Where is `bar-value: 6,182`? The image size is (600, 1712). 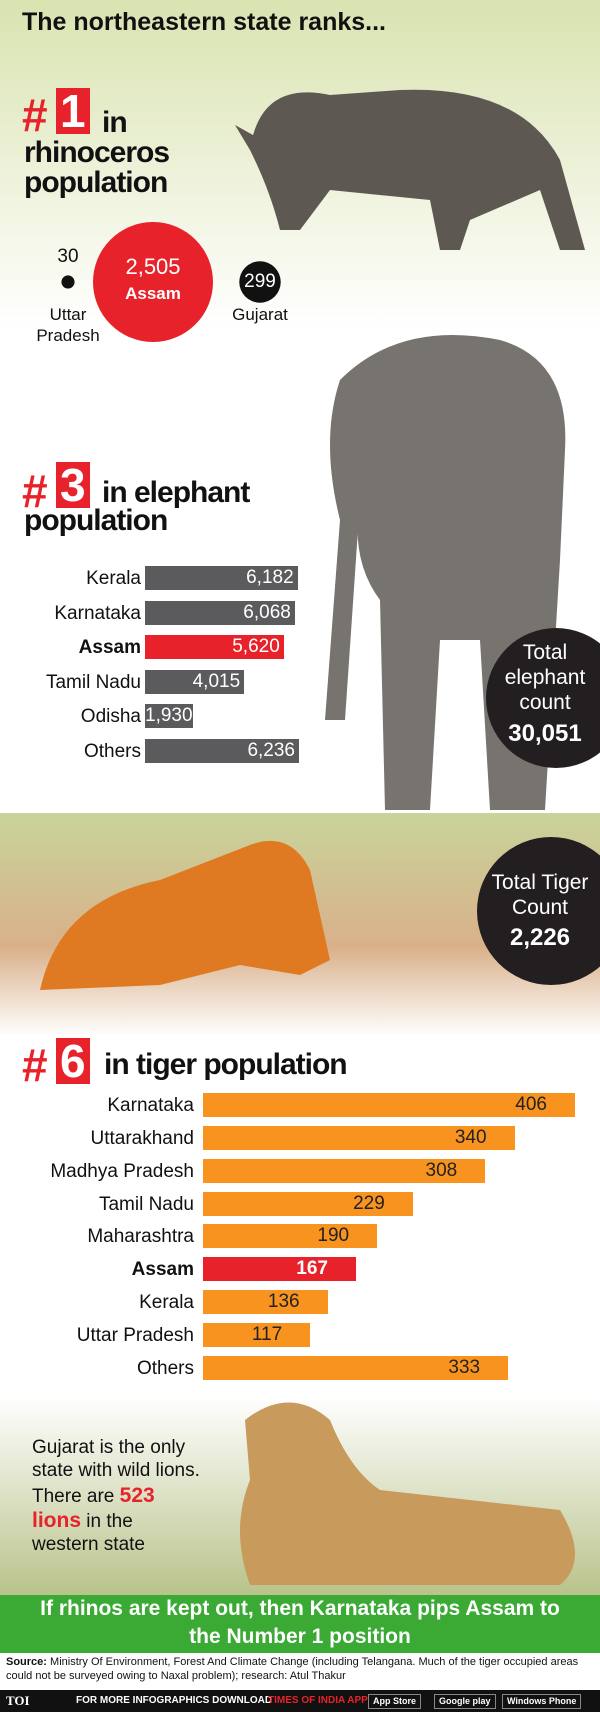
bar-value: 6,182 is located at coordinates (270, 577).